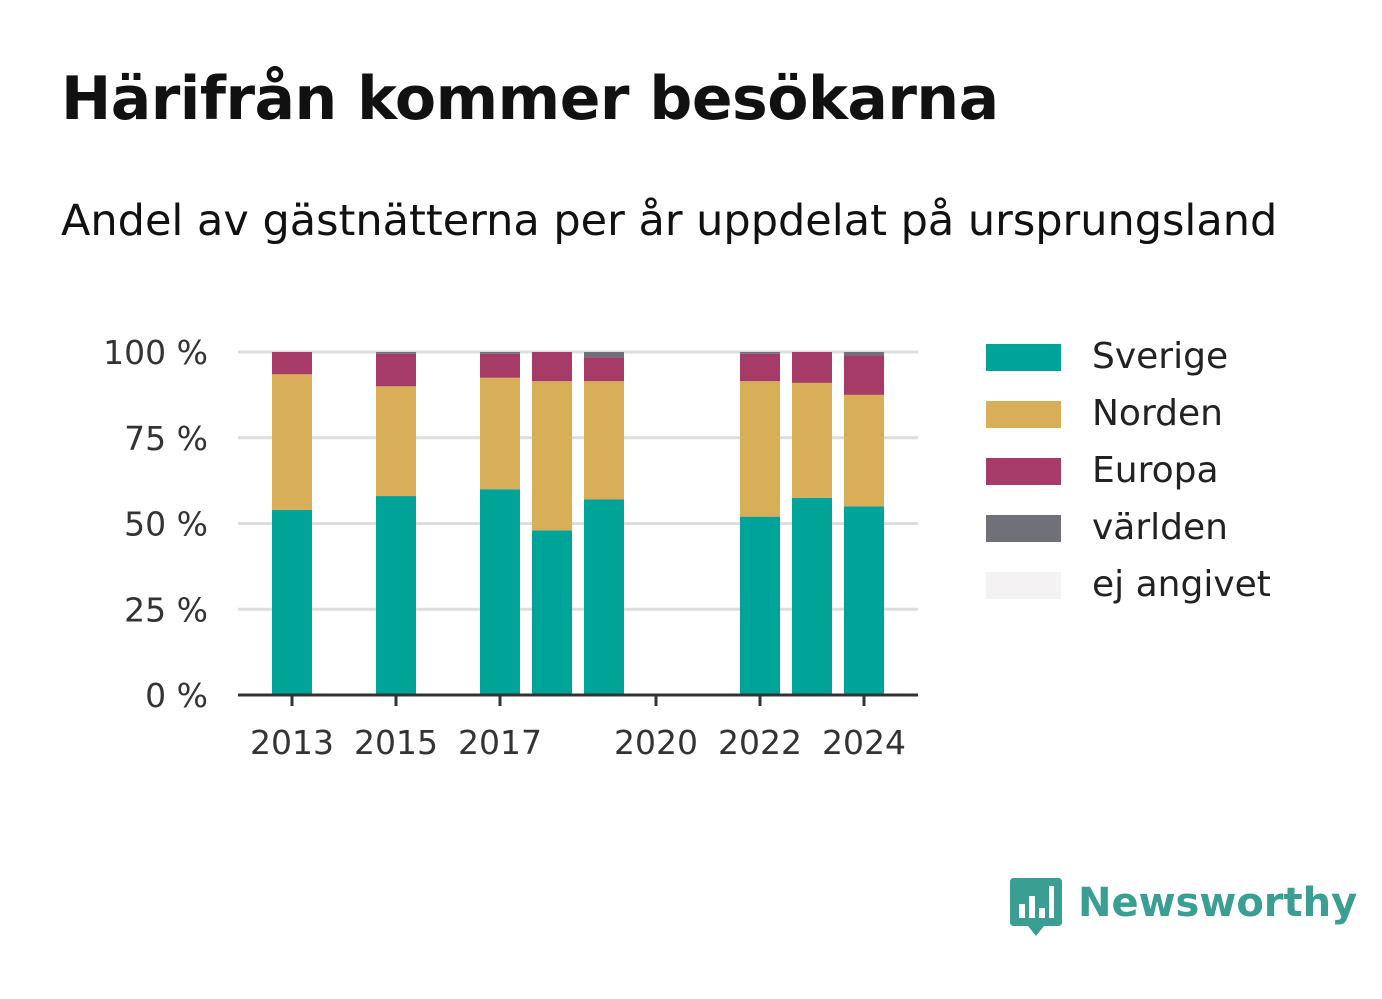 The image size is (1382, 999). Describe the element at coordinates (166, 609) in the screenshot. I see `y-tick-label: 25 %` at that location.